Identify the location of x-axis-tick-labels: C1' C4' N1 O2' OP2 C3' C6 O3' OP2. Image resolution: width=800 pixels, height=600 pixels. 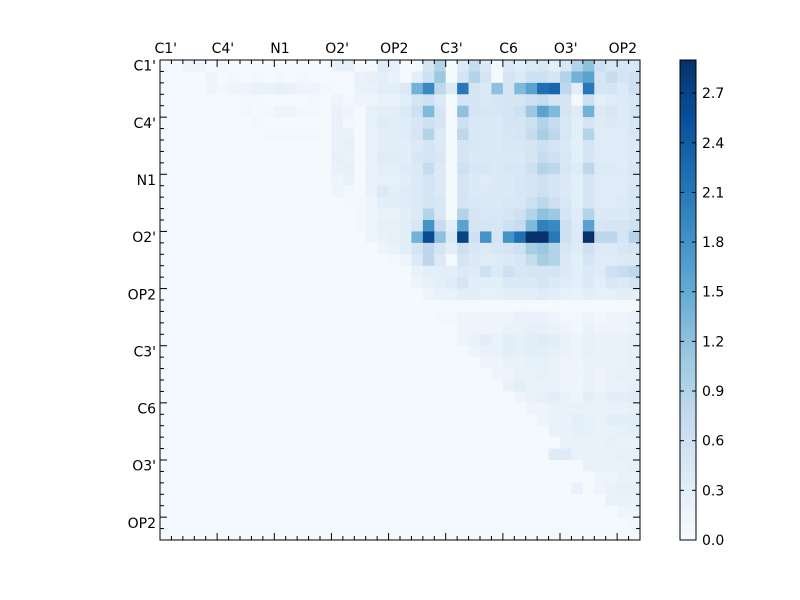
(395, 49).